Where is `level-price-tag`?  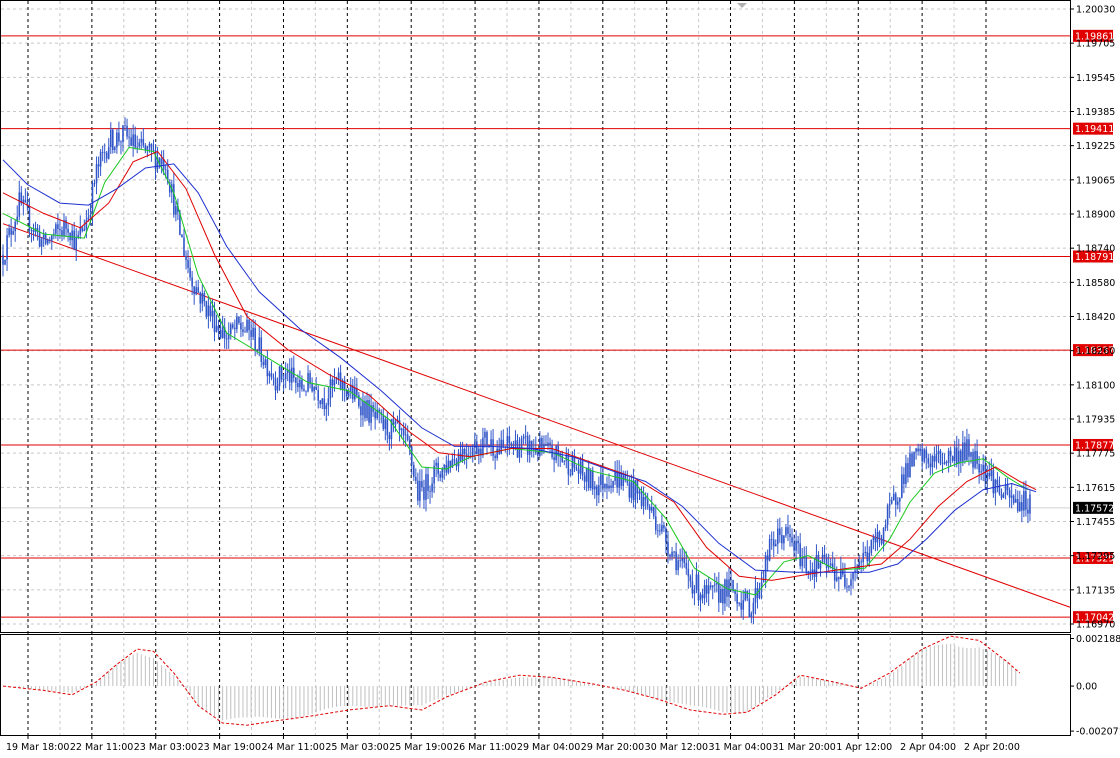 level-price-tag is located at coordinates (1093, 557).